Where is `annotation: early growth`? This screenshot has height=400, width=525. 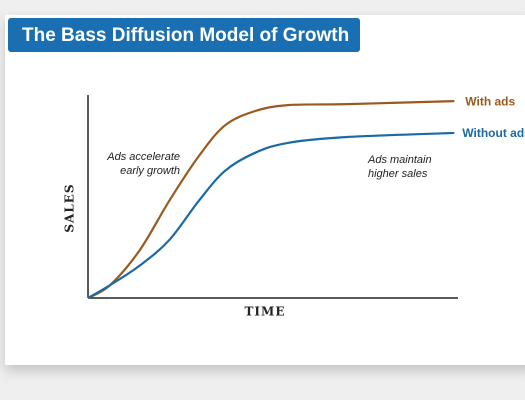
annotation: early growth is located at coordinates (150, 171).